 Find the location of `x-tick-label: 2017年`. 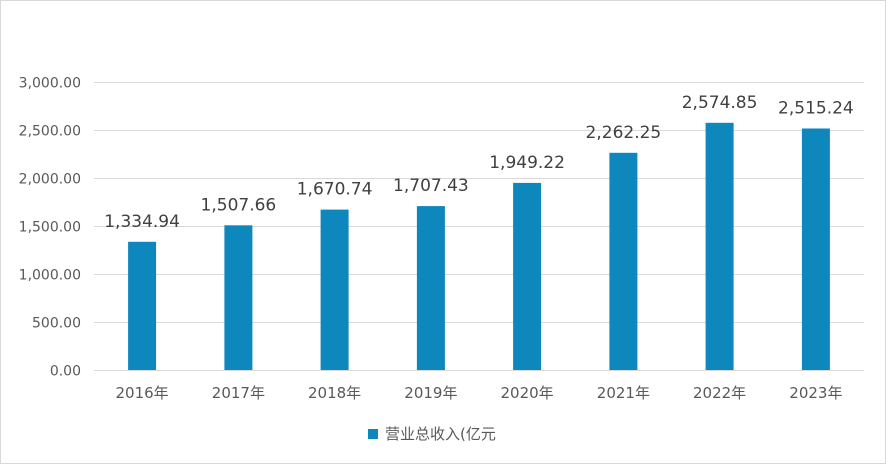

x-tick-label: 2017年 is located at coordinates (238, 393).